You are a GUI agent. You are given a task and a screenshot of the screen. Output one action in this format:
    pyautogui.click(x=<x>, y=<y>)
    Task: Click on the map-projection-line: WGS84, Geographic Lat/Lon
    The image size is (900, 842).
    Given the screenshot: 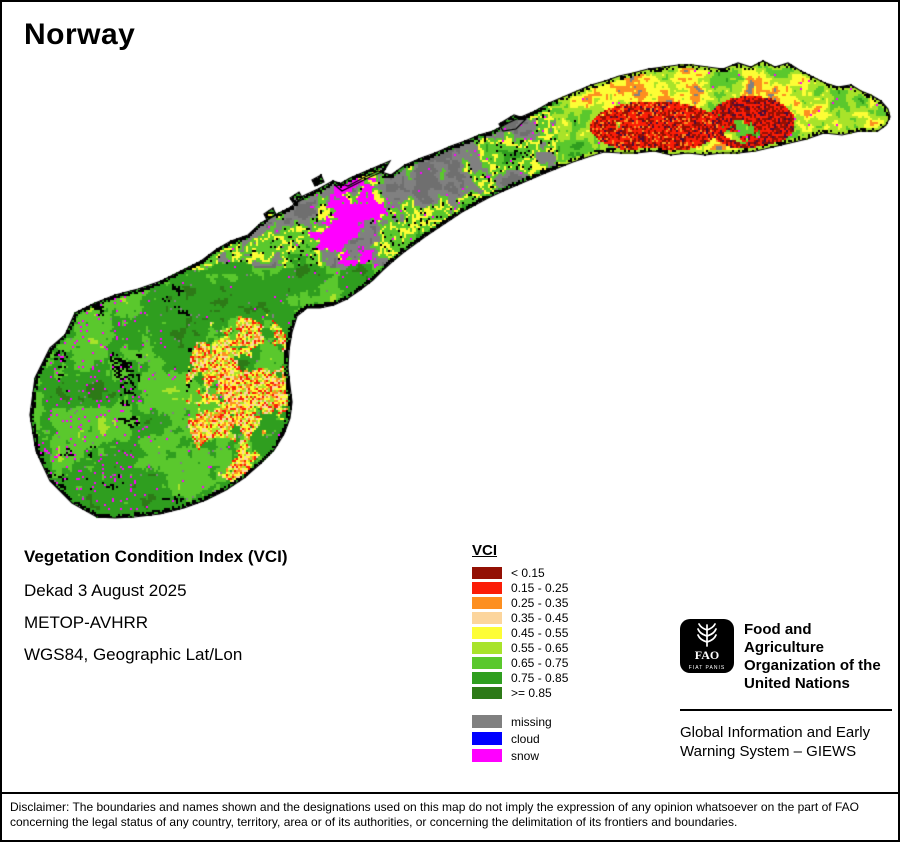 What is the action you would take?
    pyautogui.click(x=133, y=654)
    